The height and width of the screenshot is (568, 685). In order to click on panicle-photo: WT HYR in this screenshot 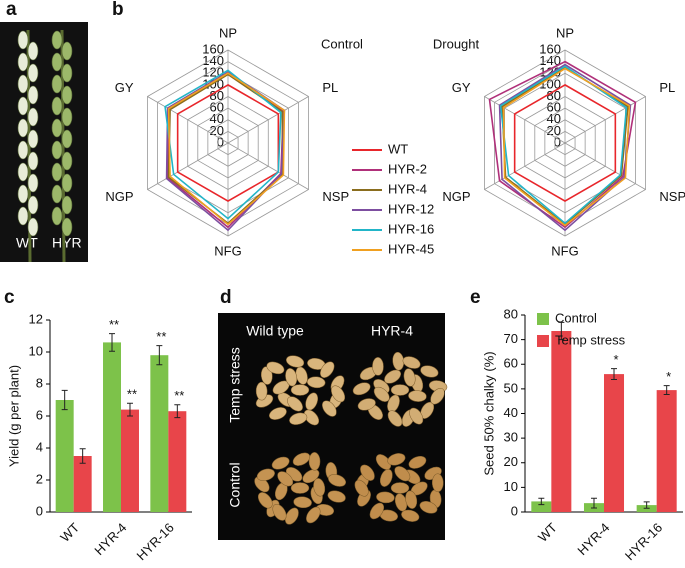, I will do `click(44, 142)`.